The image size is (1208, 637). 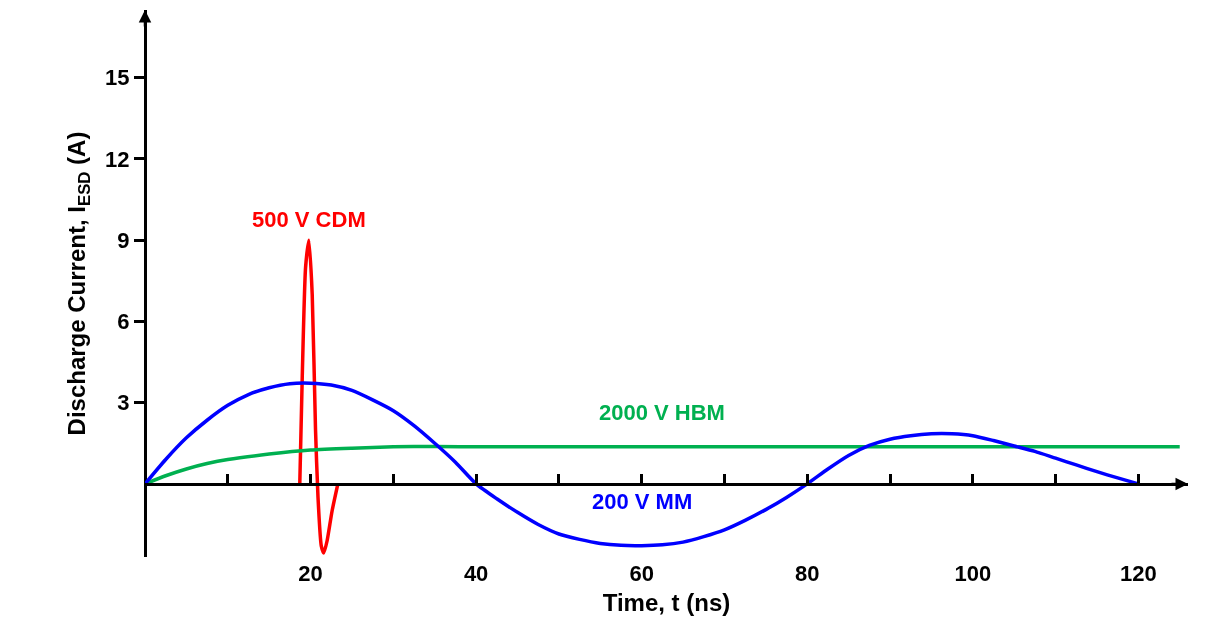 What do you see at coordinates (666, 602) in the screenshot?
I see `x-axis-title: Time, t (ns)` at bounding box center [666, 602].